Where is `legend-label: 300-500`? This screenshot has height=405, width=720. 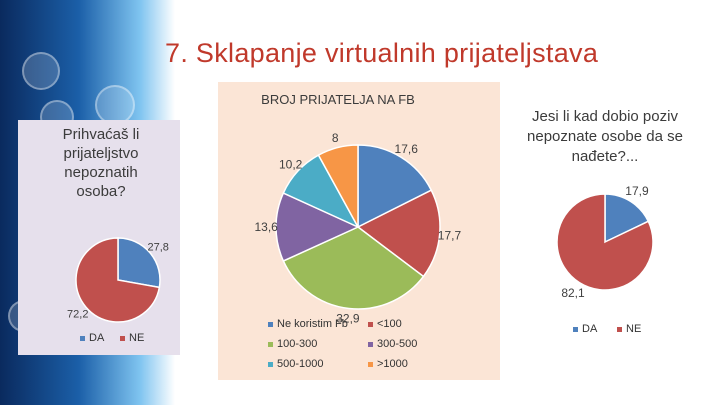
legend-label: 300-500 is located at coordinates (397, 344).